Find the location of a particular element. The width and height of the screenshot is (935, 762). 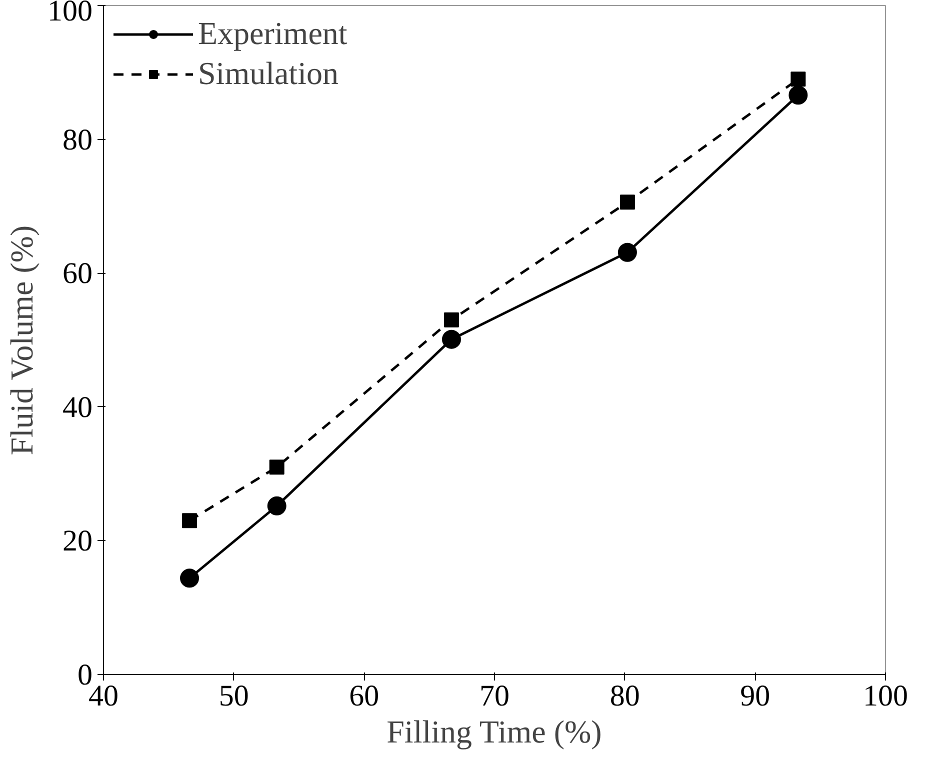

legend-label: Experiment is located at coordinates (273, 33).